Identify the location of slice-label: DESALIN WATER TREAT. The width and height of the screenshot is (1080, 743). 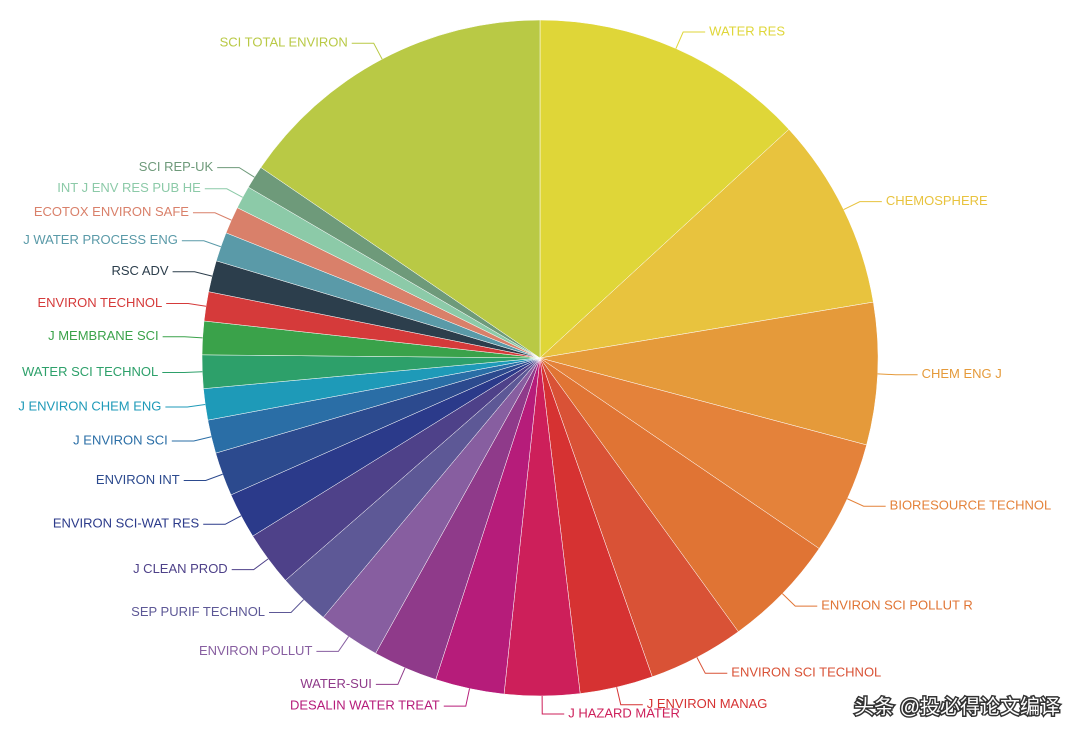
(365, 705).